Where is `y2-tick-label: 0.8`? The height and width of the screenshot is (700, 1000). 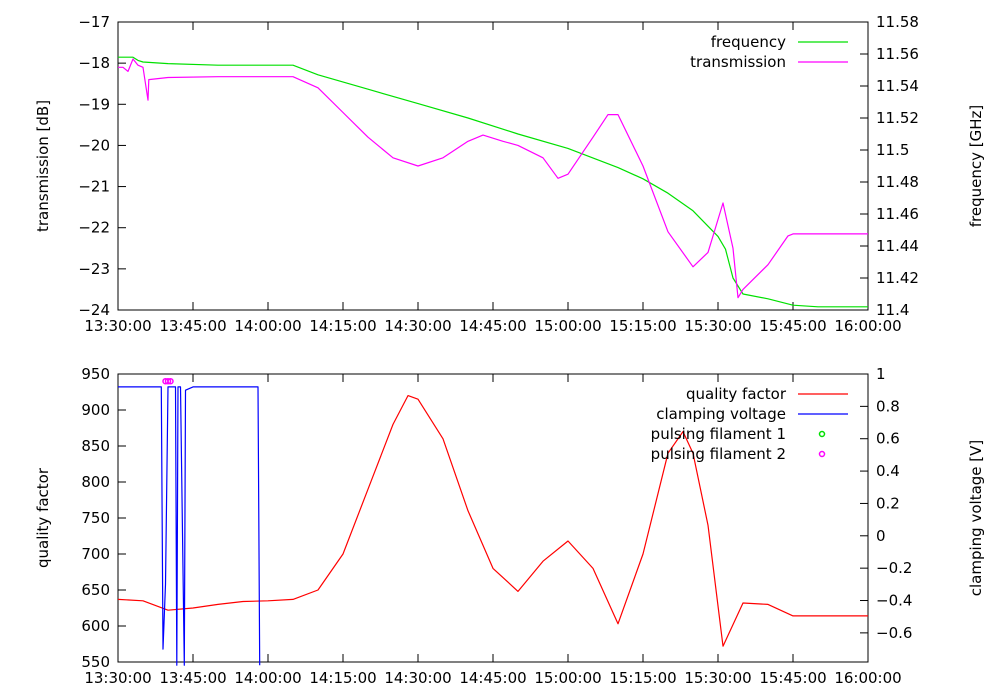 y2-tick-label: 0.8 is located at coordinates (888, 406).